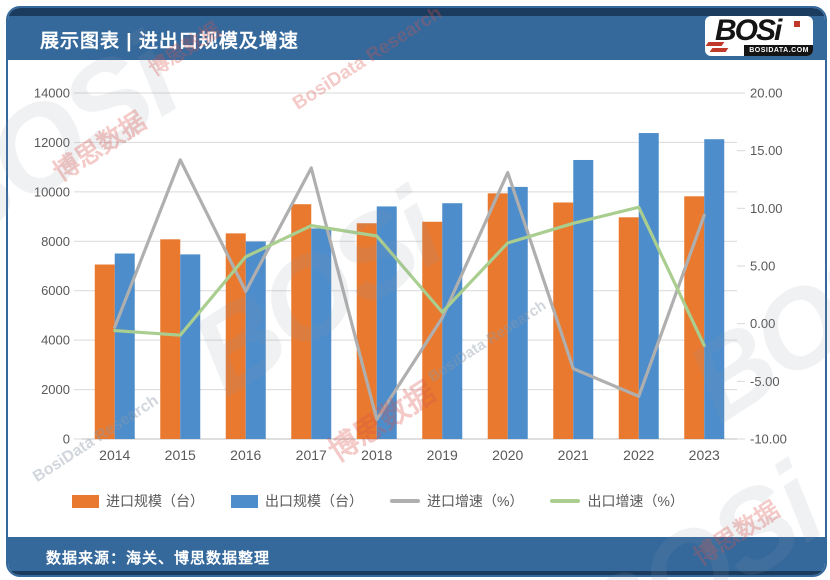  Describe the element at coordinates (155, 501) in the screenshot. I see `legend-label: 进口规模（台）` at that location.